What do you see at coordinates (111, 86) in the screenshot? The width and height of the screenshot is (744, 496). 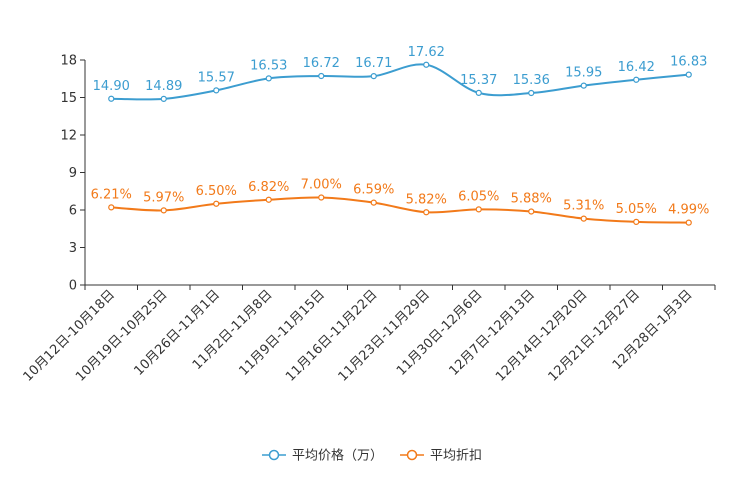 I see `data-label: 14.90` at bounding box center [111, 86].